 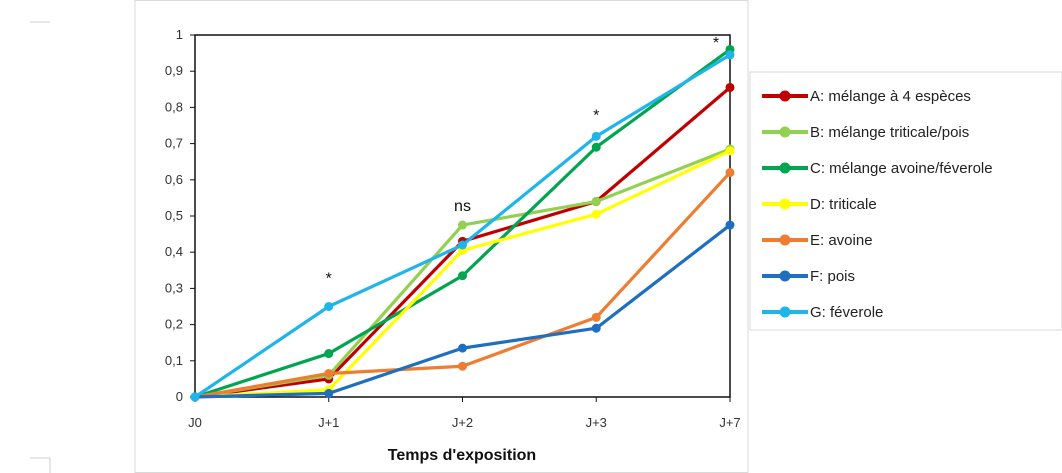 What do you see at coordinates (462, 206) in the screenshot?
I see `significance-annotation: ns` at bounding box center [462, 206].